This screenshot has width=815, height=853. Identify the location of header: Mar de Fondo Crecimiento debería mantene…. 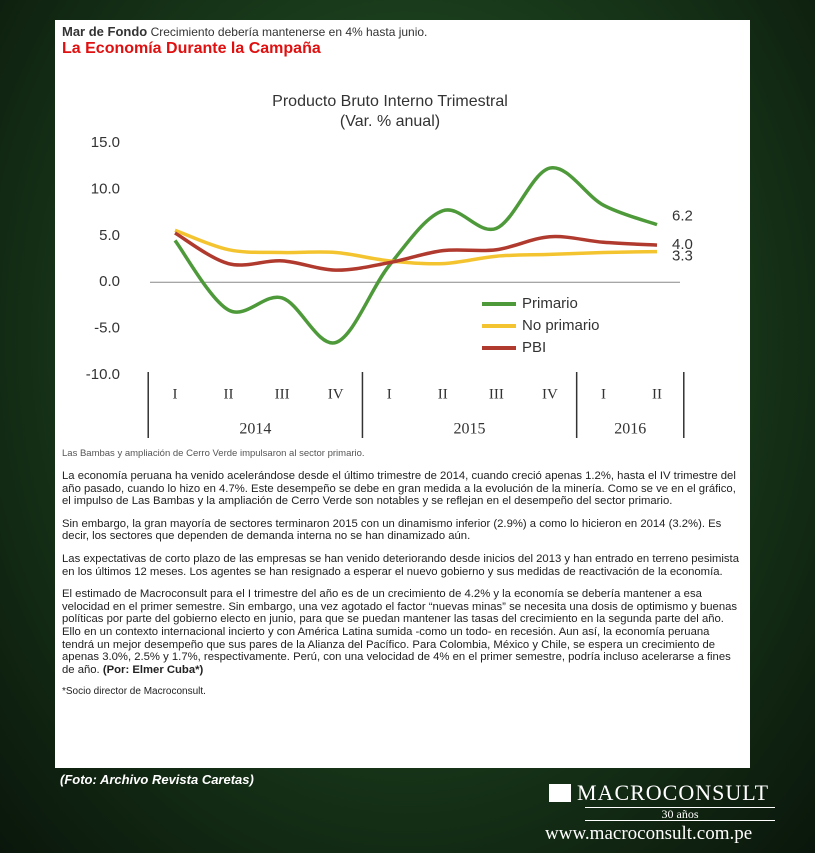
(244, 31).